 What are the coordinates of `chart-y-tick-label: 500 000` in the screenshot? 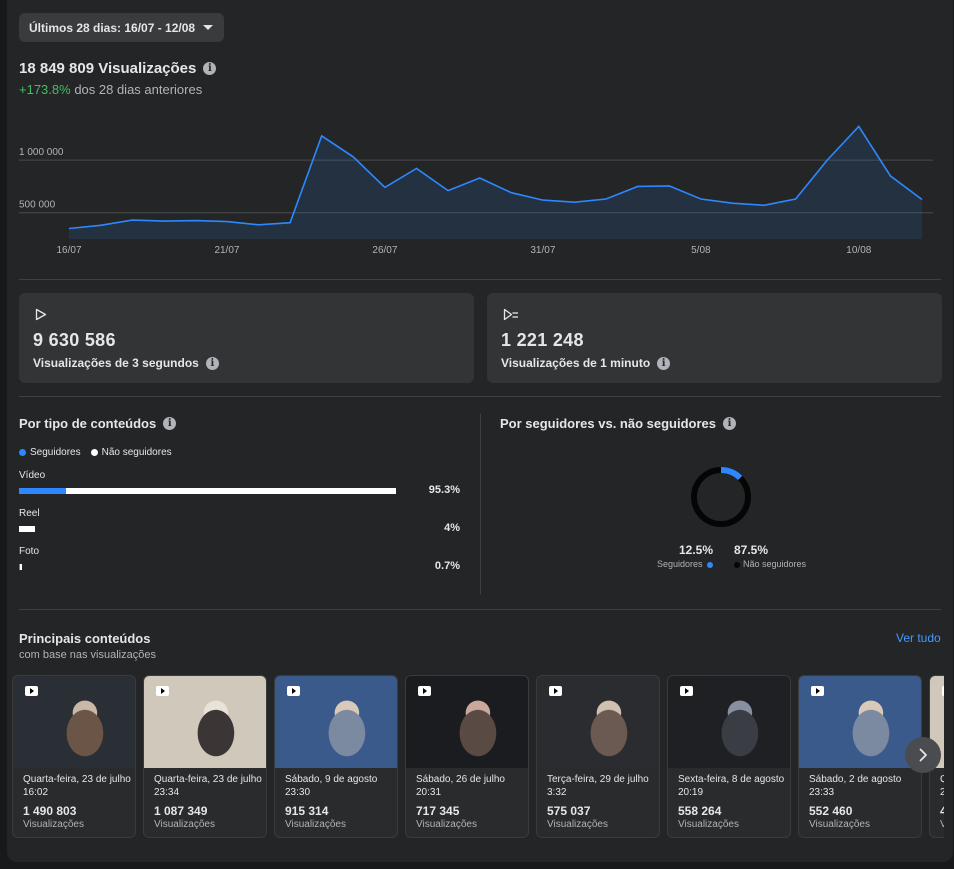 It's located at (37, 205).